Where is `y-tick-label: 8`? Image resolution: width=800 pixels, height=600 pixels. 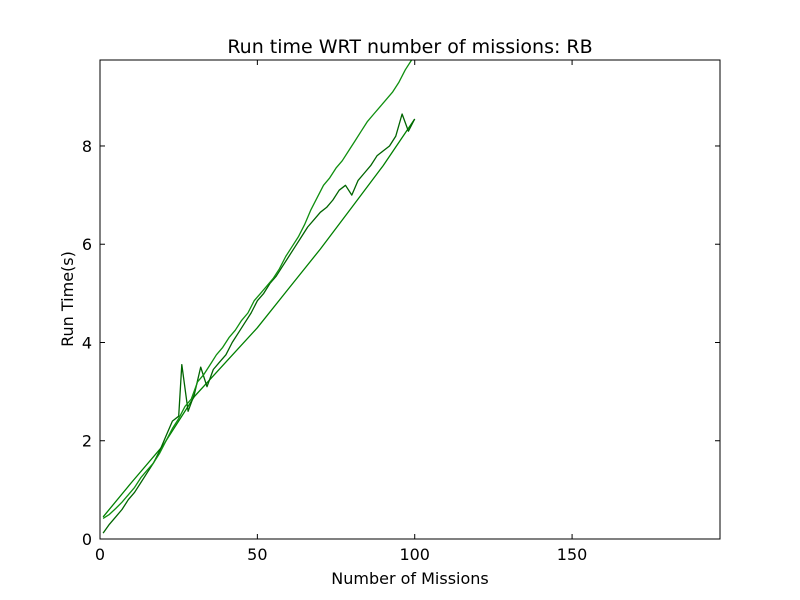 y-tick-label: 8 is located at coordinates (87, 146).